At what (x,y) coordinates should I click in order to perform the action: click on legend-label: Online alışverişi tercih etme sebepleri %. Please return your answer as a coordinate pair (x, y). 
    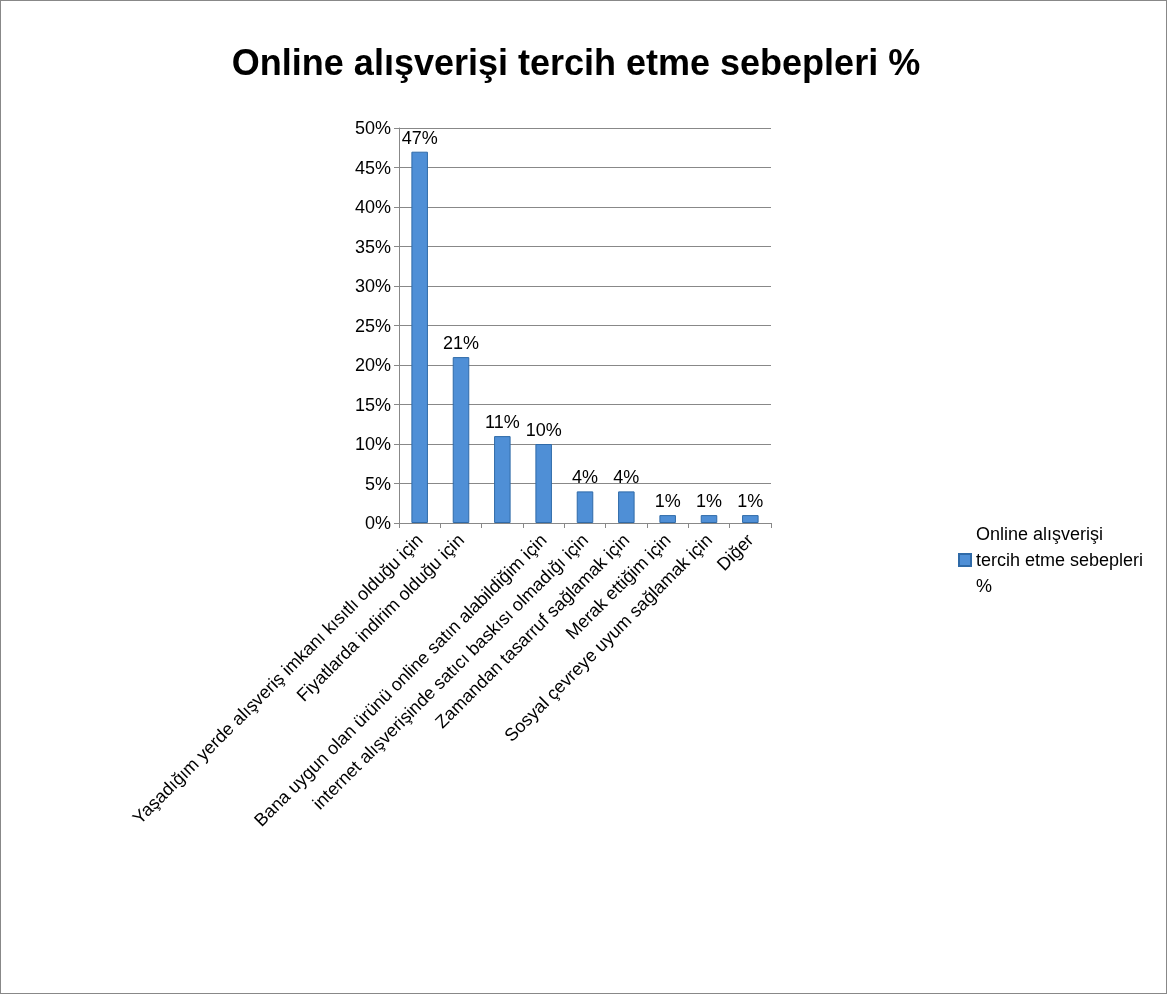
    Looking at the image, I should click on (1062, 560).